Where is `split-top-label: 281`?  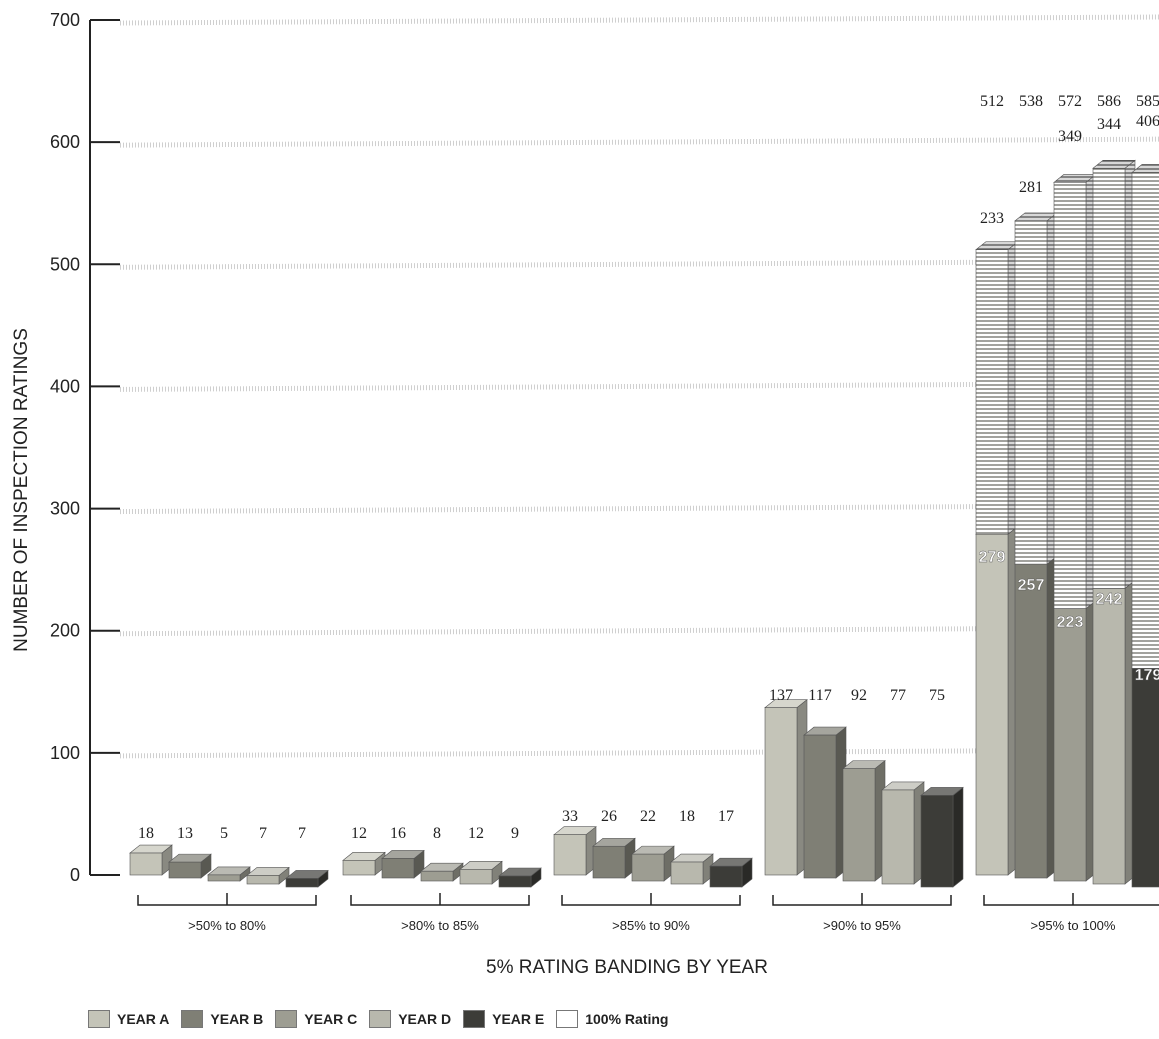 split-top-label: 281 is located at coordinates (1031, 187).